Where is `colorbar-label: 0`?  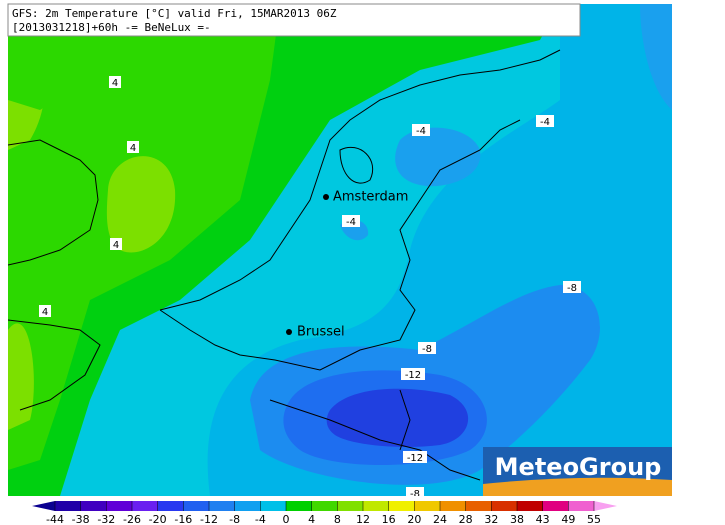
colorbar-label: 0 is located at coordinates (286, 519).